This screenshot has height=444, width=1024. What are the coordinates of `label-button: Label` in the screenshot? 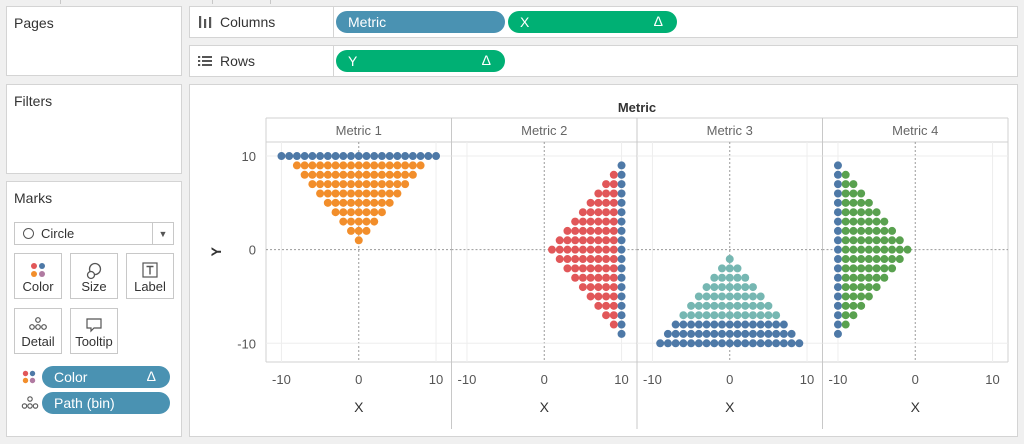 It's located at (150, 276).